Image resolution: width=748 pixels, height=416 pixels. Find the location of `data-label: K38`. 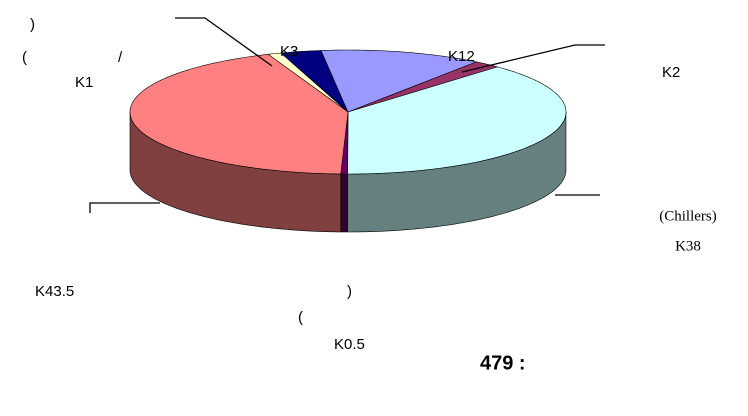

data-label: K38 is located at coordinates (688, 246).